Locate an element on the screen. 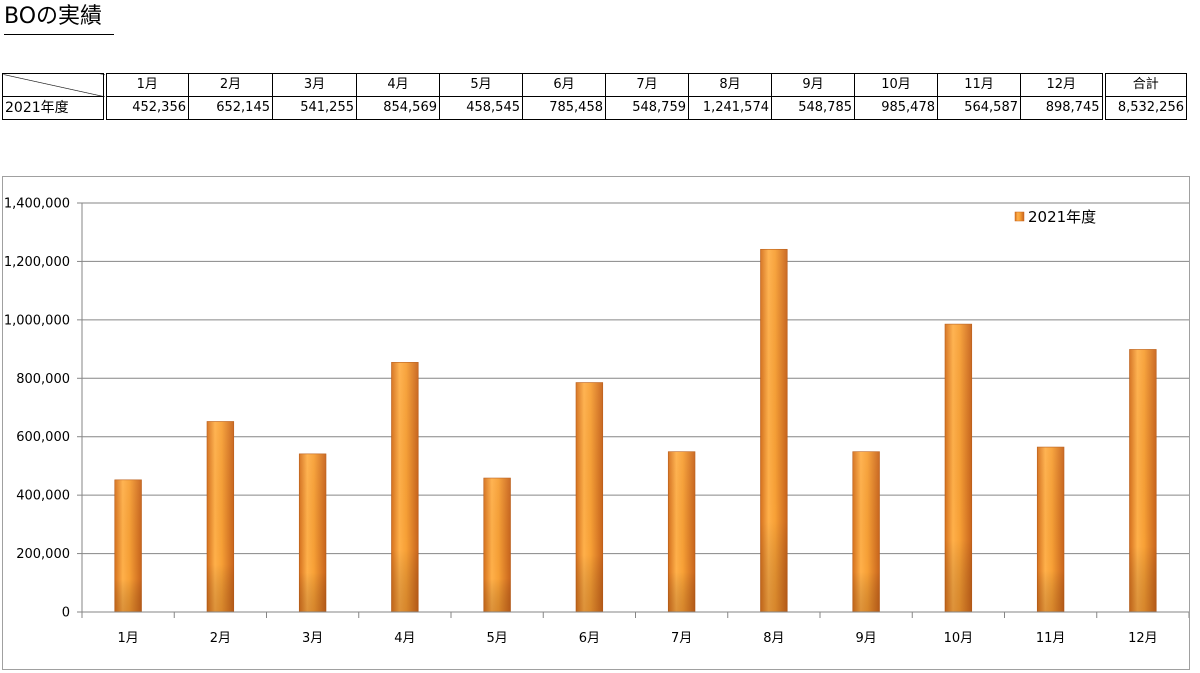 Image resolution: width=1200 pixels, height=673 pixels. legend: 2021年度 is located at coordinates (1055, 217).